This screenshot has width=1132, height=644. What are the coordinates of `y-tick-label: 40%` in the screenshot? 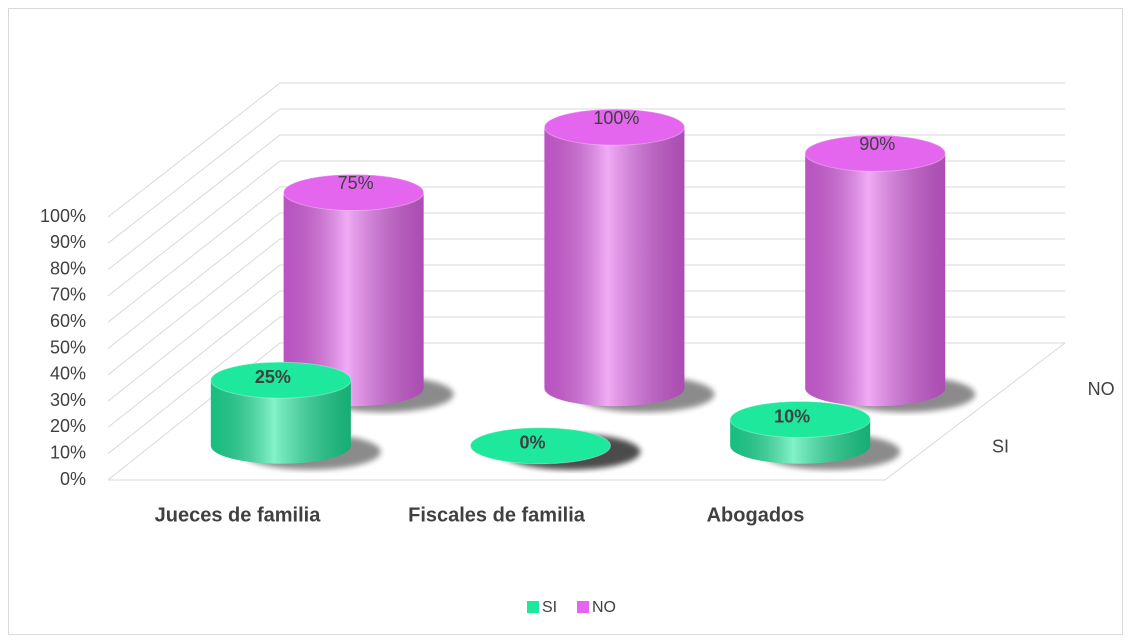 It's located at (68, 374).